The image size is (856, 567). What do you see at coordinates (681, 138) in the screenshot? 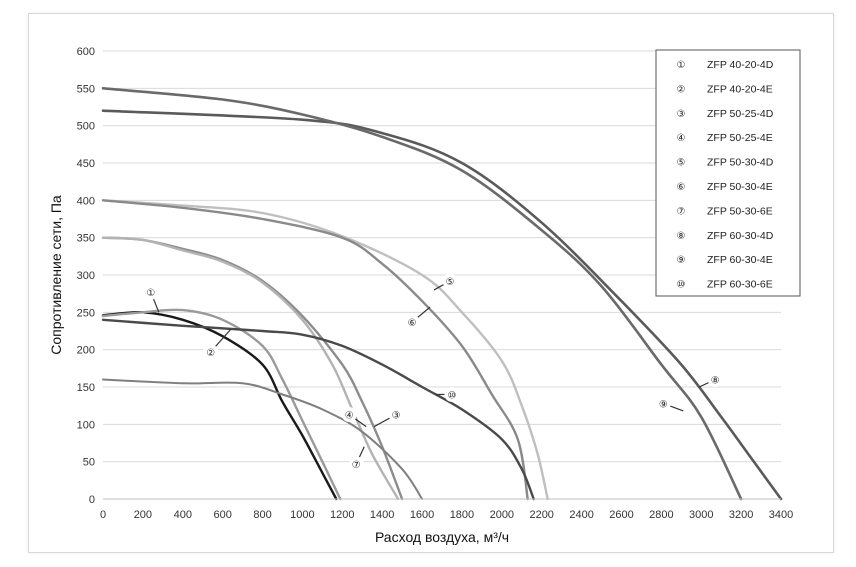
I see `legend-marker: ④` at bounding box center [681, 138].